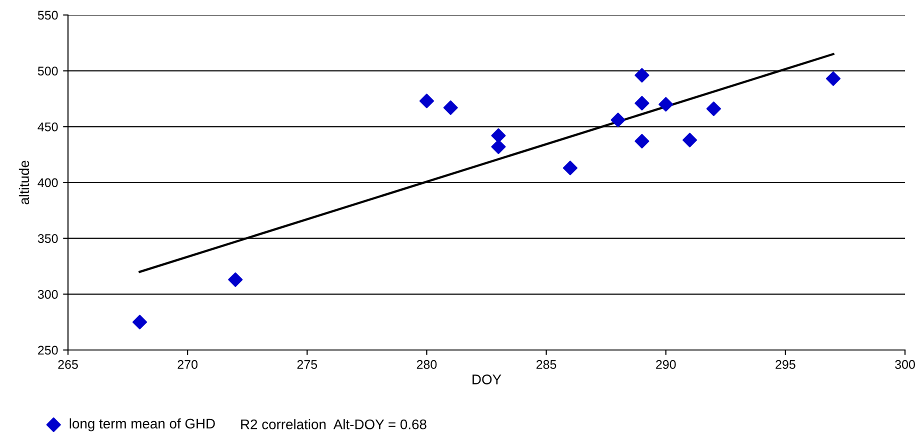 Image resolution: width=919 pixels, height=441 pixels. Describe the element at coordinates (487, 379) in the screenshot. I see `x-axis-title: DOY` at that location.